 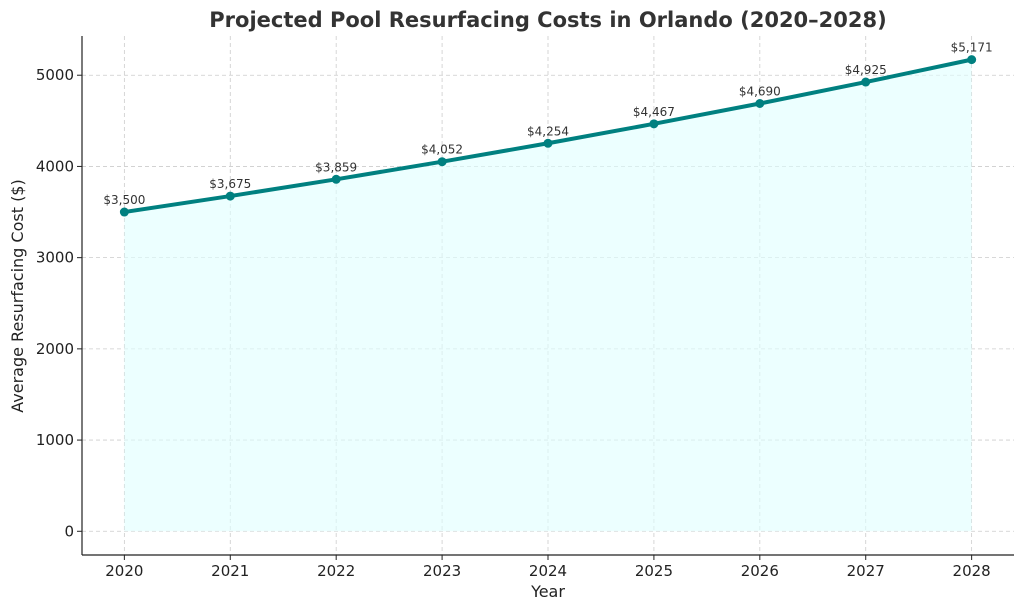 What do you see at coordinates (230, 184) in the screenshot?
I see `data-label: $3,675` at bounding box center [230, 184].